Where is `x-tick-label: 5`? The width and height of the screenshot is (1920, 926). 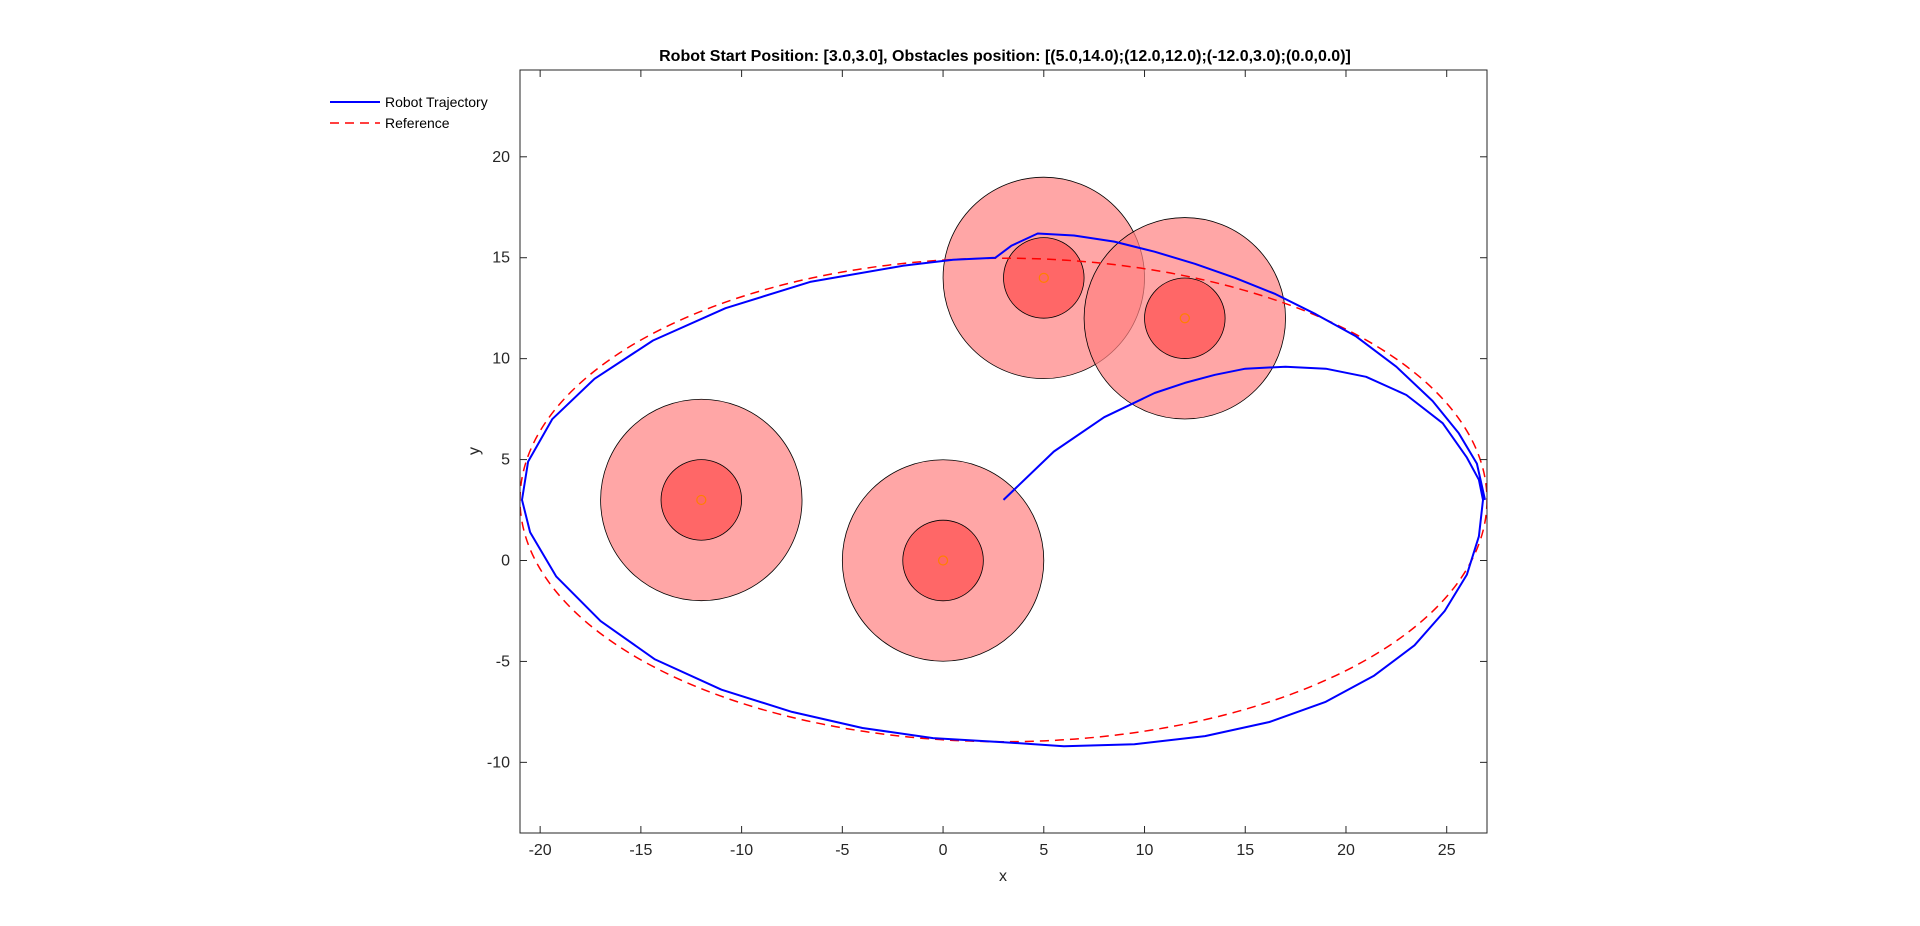
x-tick-label: 5 is located at coordinates (1043, 850).